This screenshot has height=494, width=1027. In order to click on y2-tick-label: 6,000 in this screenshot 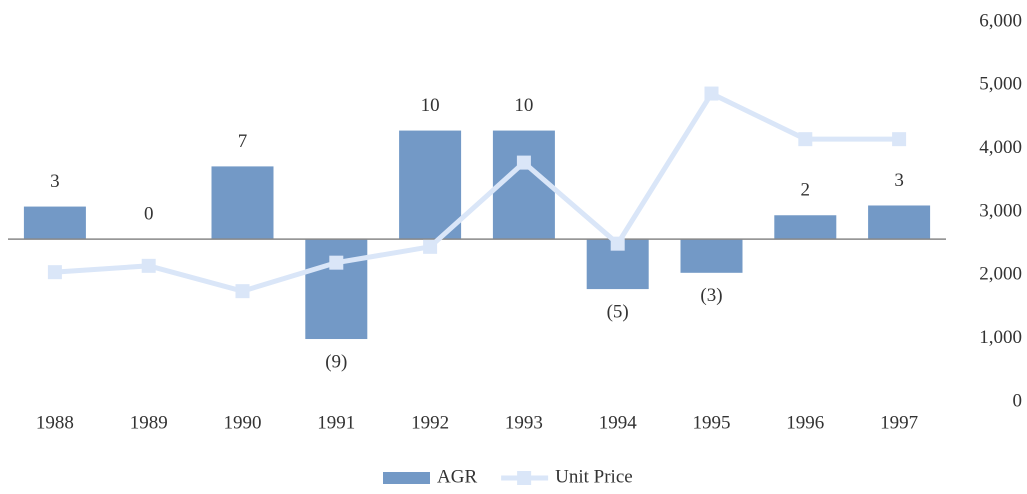, I will do `click(1000, 20)`.